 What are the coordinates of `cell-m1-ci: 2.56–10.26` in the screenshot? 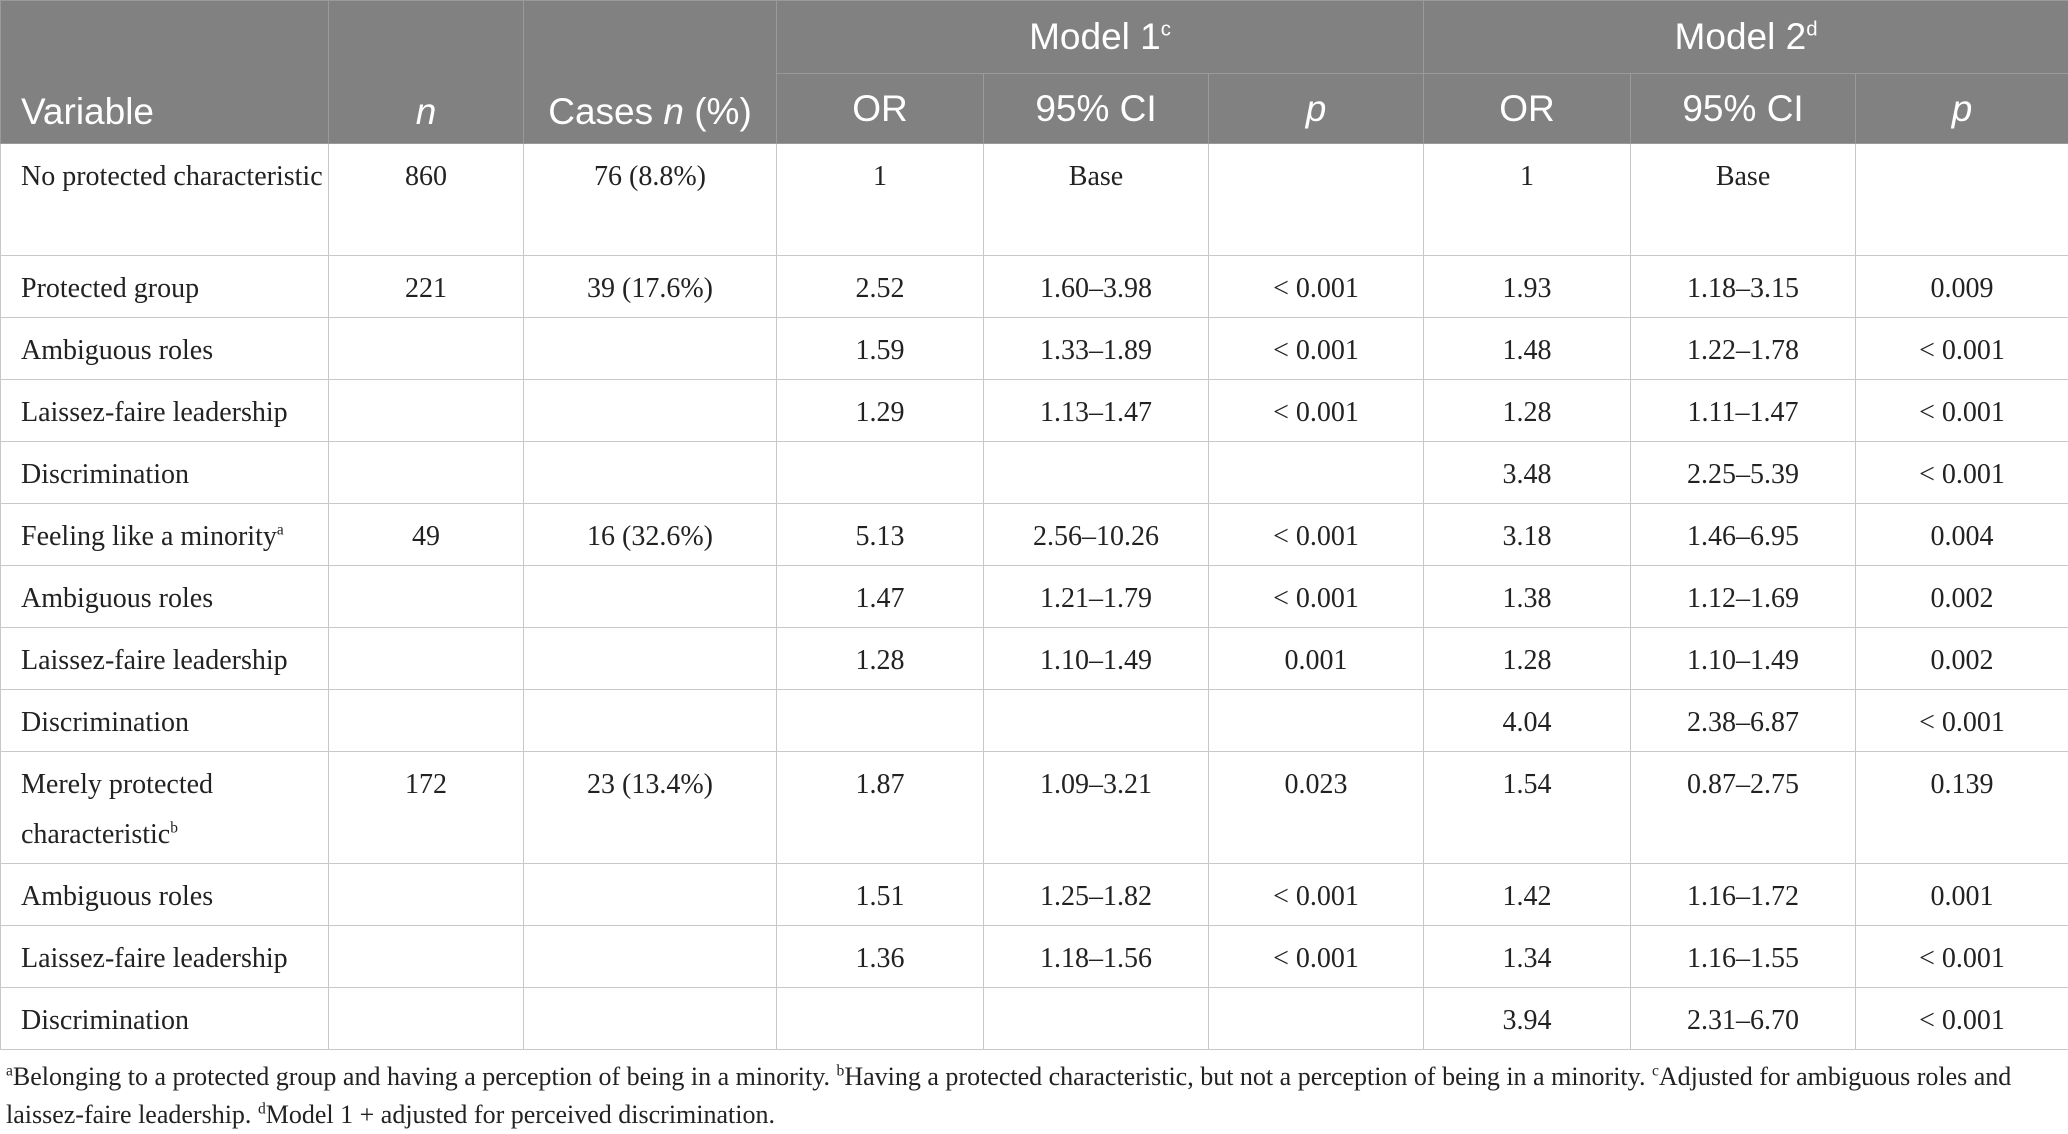 It's located at (1096, 535).